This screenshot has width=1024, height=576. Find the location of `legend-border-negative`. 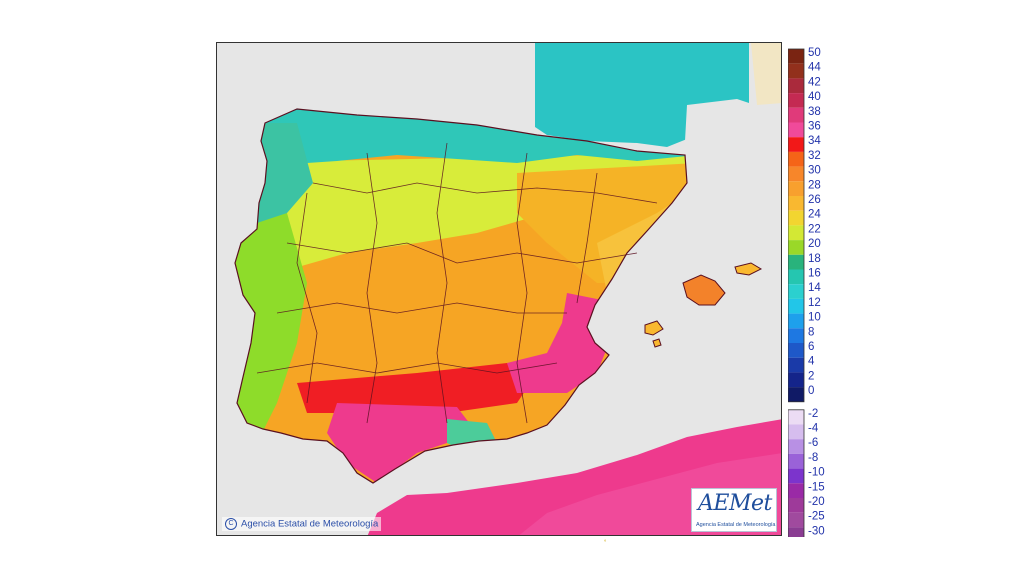

legend-border-negative is located at coordinates (796, 473).